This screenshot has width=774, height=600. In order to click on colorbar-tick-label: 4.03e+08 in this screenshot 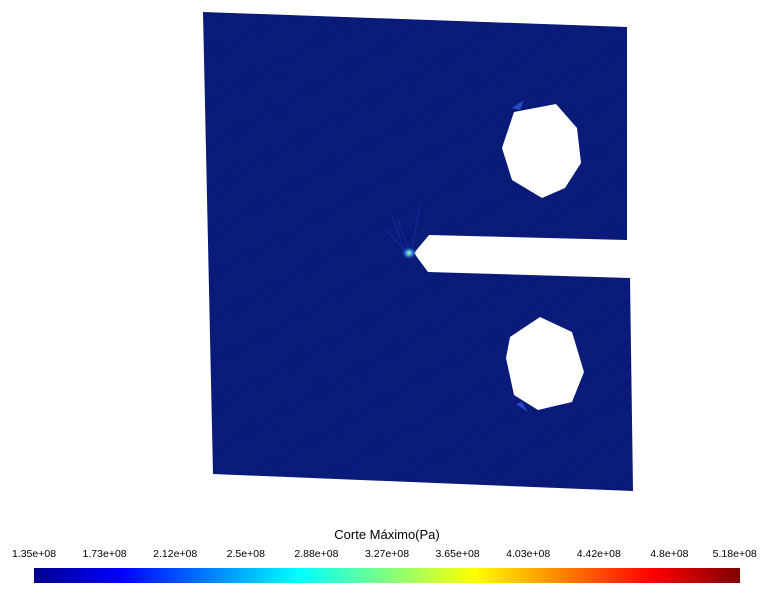, I will do `click(528, 554)`.